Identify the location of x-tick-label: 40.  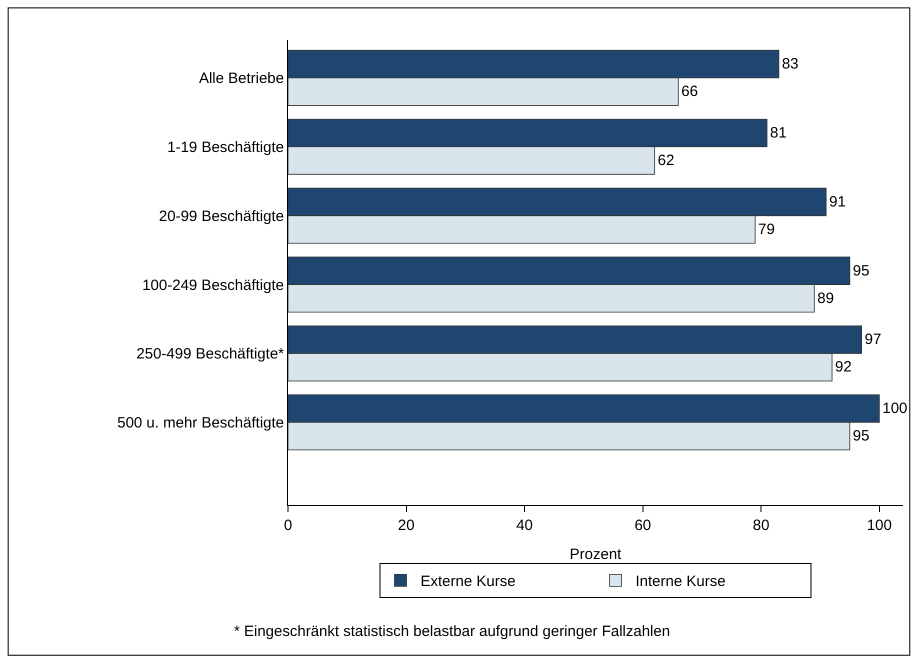
(524, 525).